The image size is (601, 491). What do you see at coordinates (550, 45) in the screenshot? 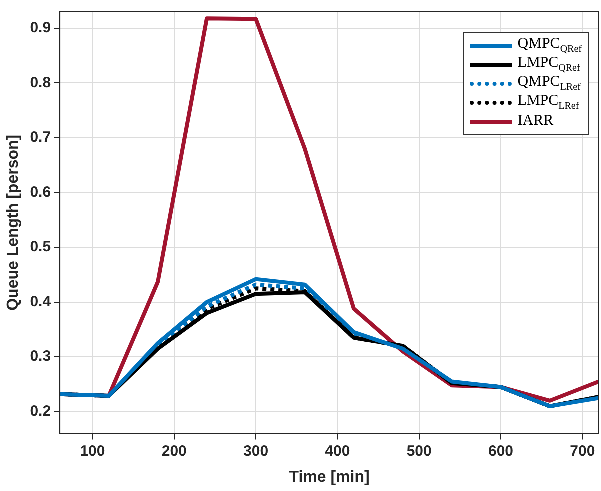
I see `legend-label: QMPC$_{QRef}$` at bounding box center [550, 45].